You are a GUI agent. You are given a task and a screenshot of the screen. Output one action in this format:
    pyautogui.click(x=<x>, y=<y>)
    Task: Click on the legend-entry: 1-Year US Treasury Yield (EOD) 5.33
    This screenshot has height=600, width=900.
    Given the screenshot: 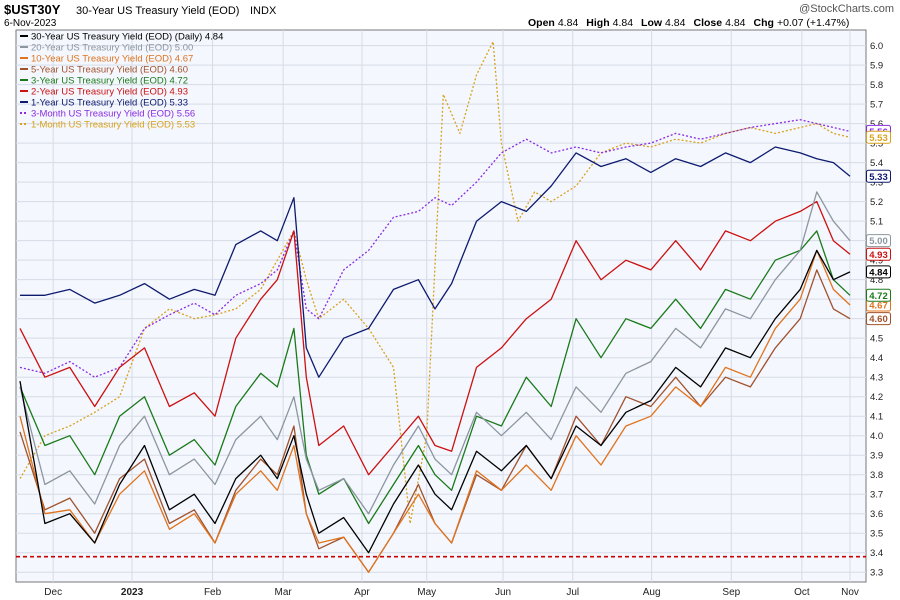 What is the action you would take?
    pyautogui.click(x=109, y=103)
    